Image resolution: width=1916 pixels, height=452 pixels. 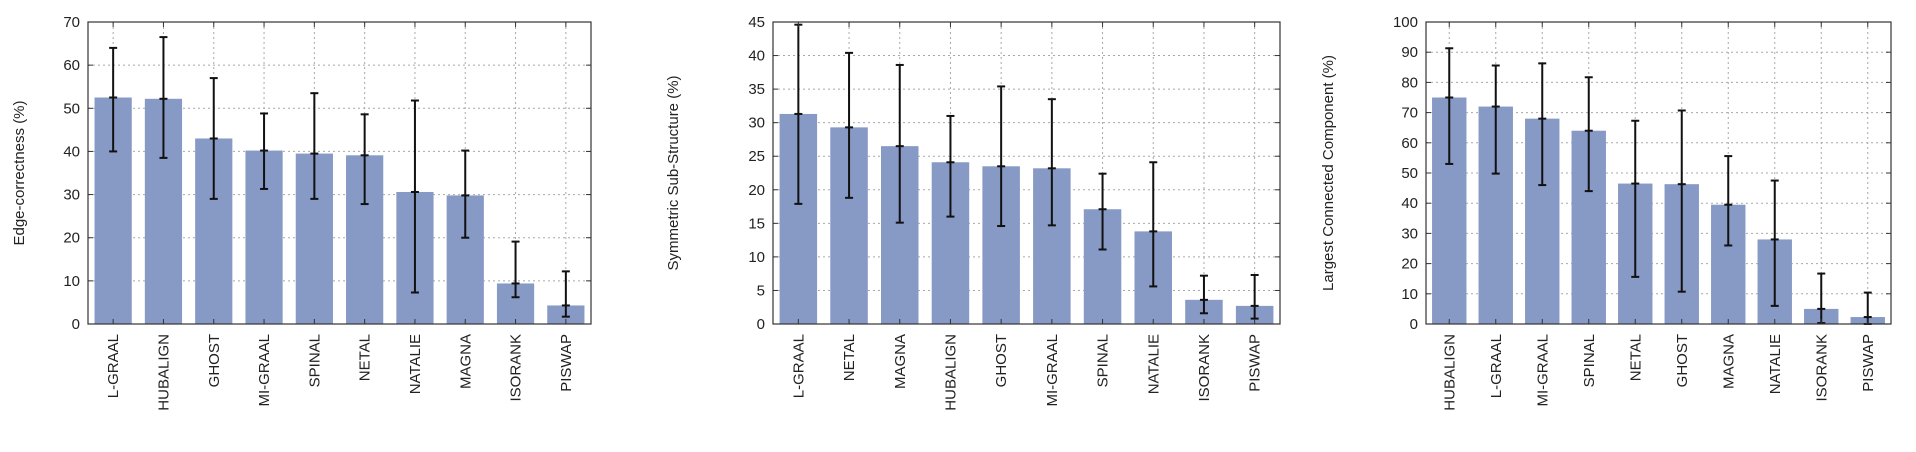 I want to click on y-tick-label: 15, so click(x=756, y=223).